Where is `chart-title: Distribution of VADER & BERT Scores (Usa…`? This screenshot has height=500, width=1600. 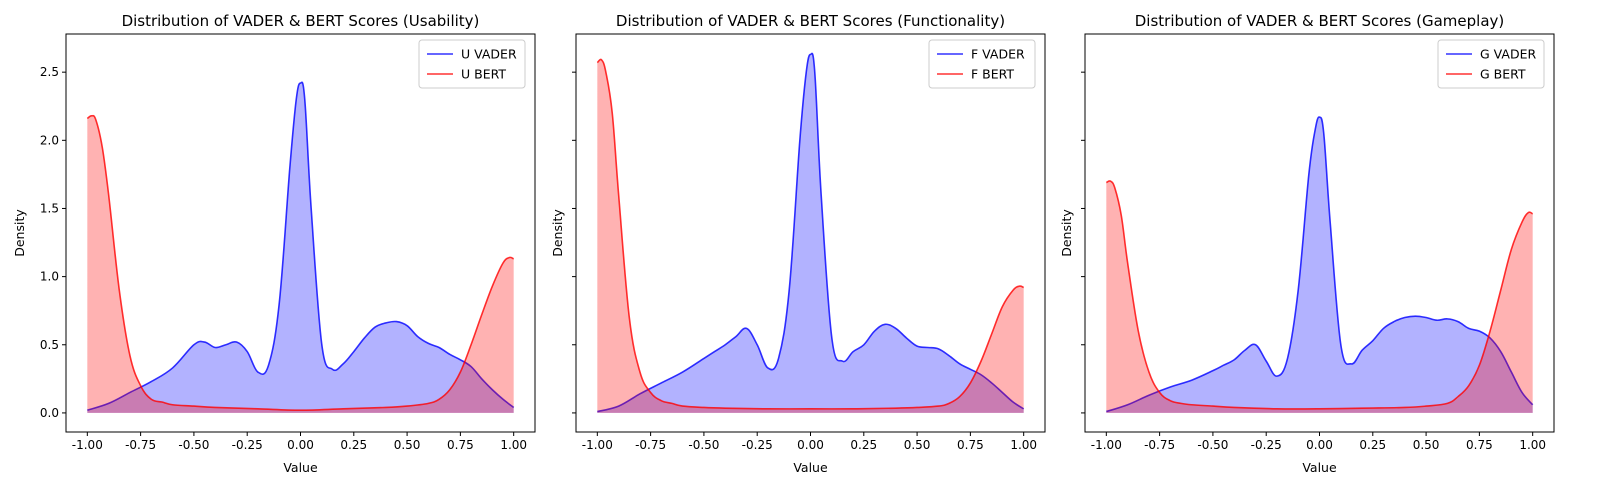
chart-title: Distribution of VADER & BERT Scores (Usa… is located at coordinates (301, 21).